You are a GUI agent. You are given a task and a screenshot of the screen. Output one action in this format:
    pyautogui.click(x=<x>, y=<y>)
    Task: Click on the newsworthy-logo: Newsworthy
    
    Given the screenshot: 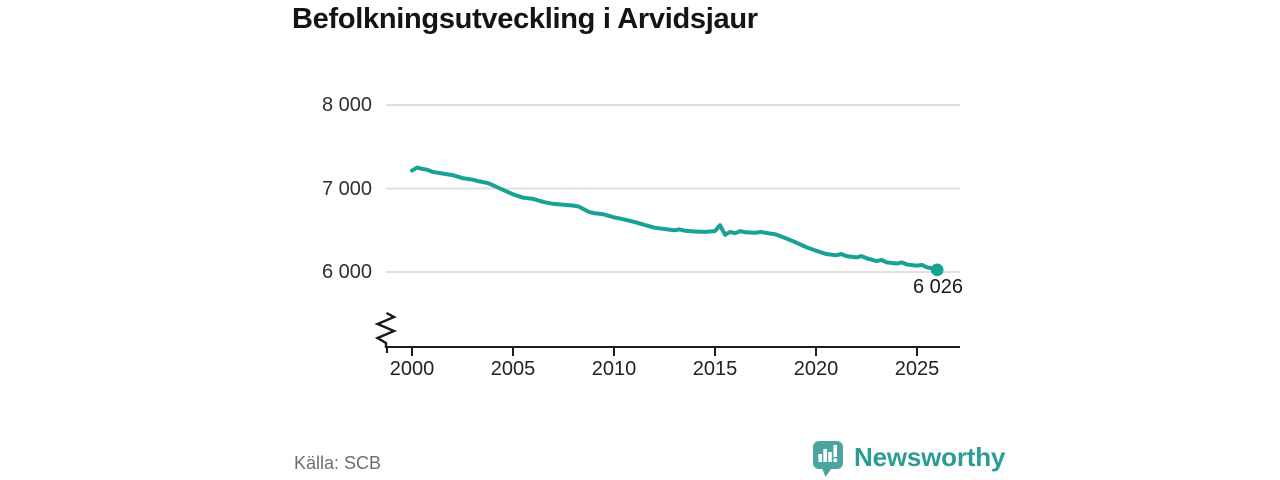 What is the action you would take?
    pyautogui.click(x=908, y=459)
    